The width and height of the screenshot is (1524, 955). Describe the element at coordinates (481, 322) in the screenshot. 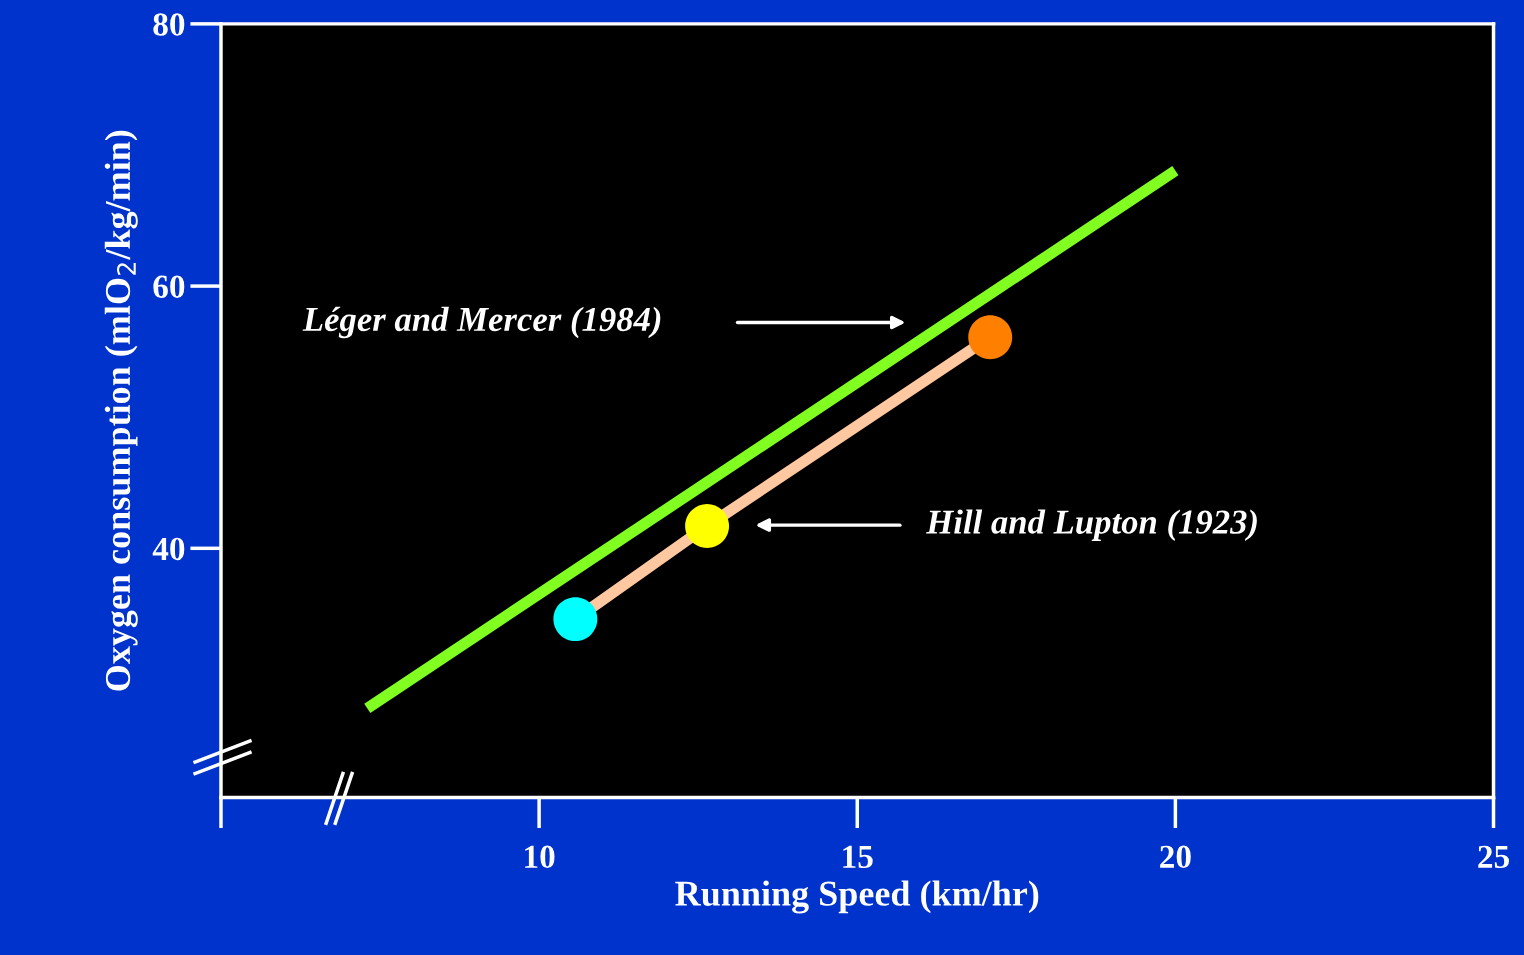

I see `annotation: Léger and Mercer (1984)` at that location.